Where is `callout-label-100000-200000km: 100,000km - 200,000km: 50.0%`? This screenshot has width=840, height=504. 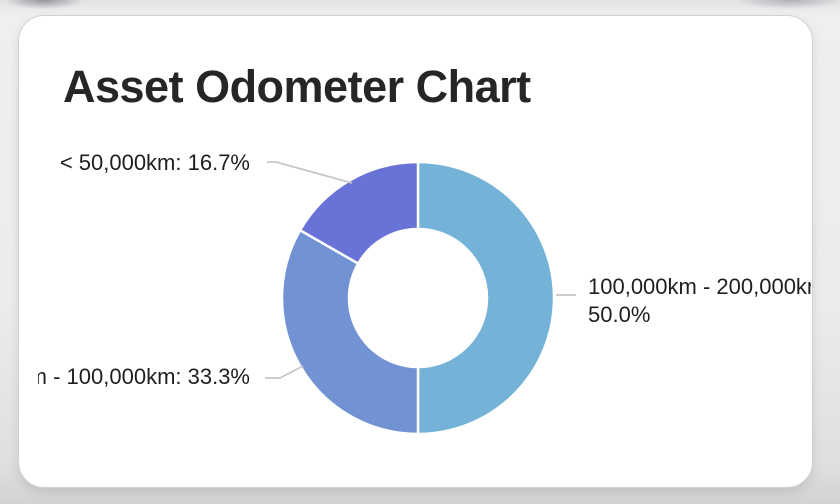 callout-label-100000-200000km: 100,000km - 200,000km: 50.0% is located at coordinates (699, 301).